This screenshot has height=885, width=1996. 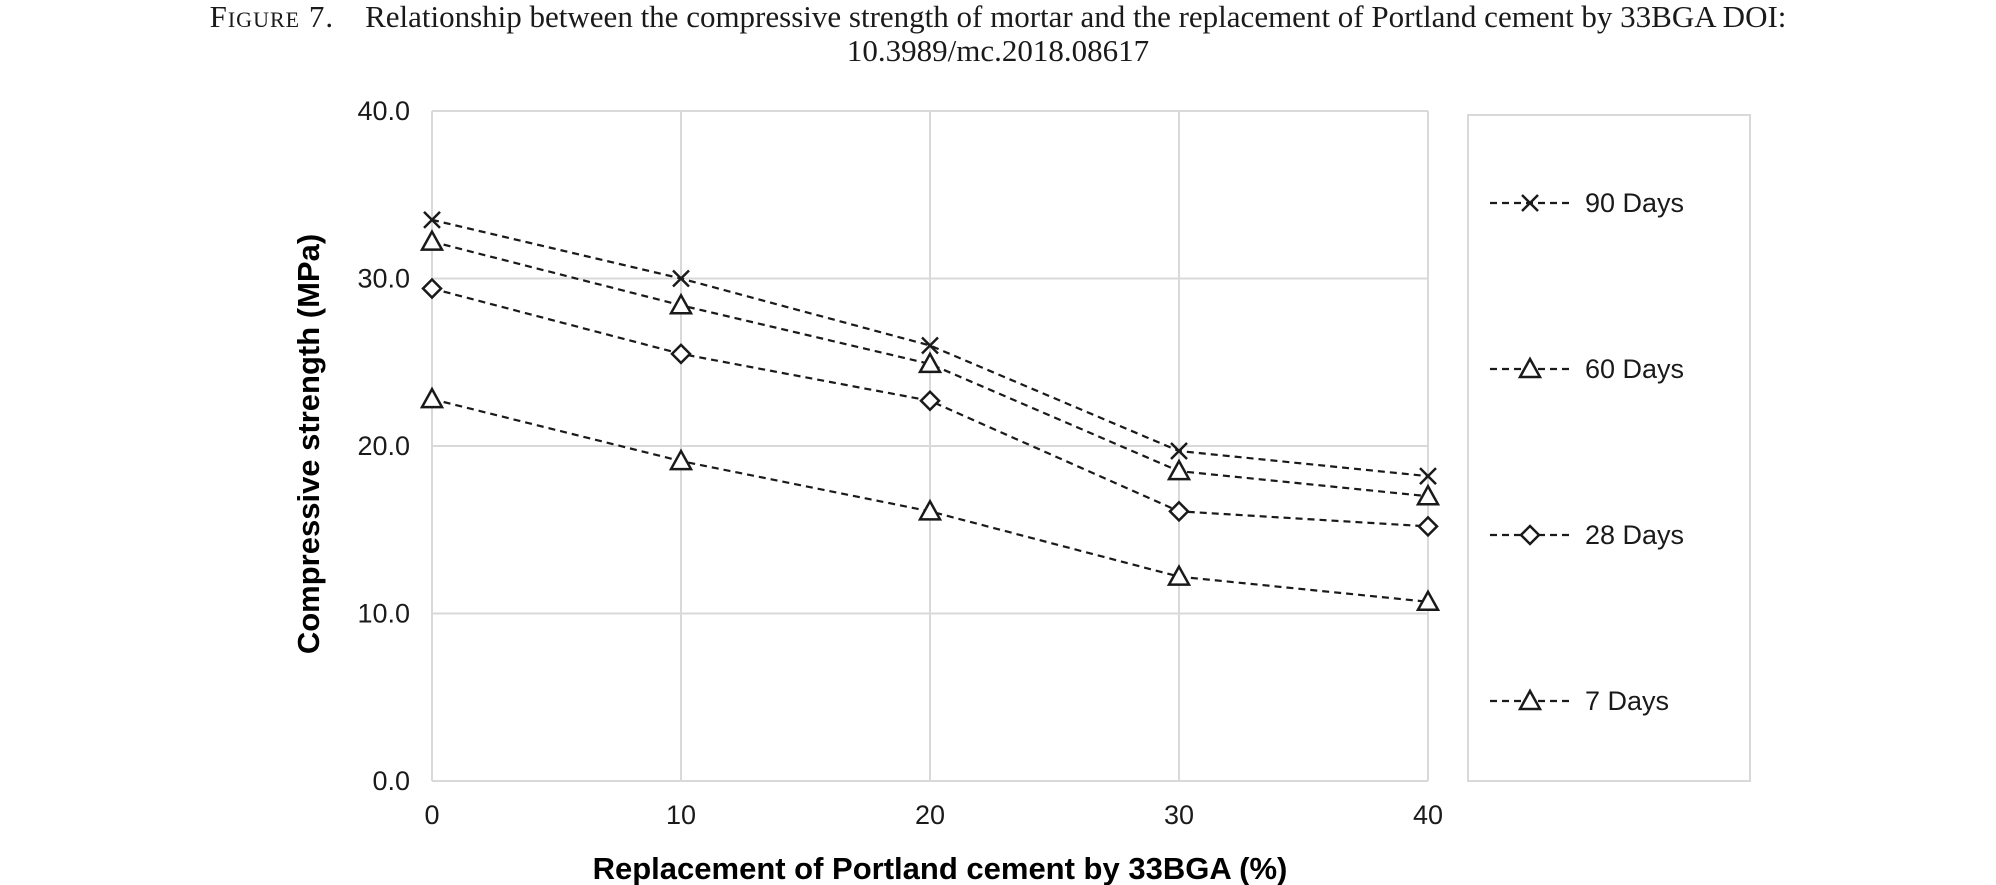 I want to click on x-tick-label: 20, so click(x=930, y=815).